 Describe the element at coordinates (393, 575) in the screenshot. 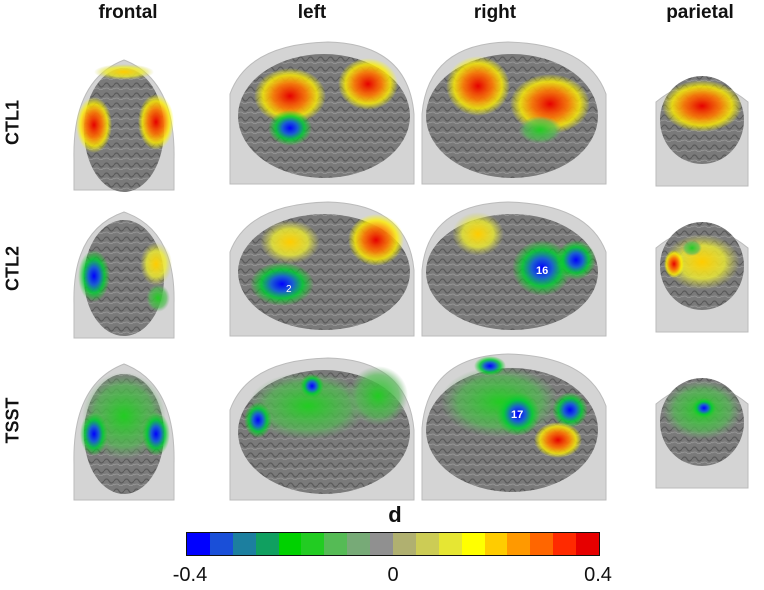

I see `colorbar-tick-zero: 0` at that location.